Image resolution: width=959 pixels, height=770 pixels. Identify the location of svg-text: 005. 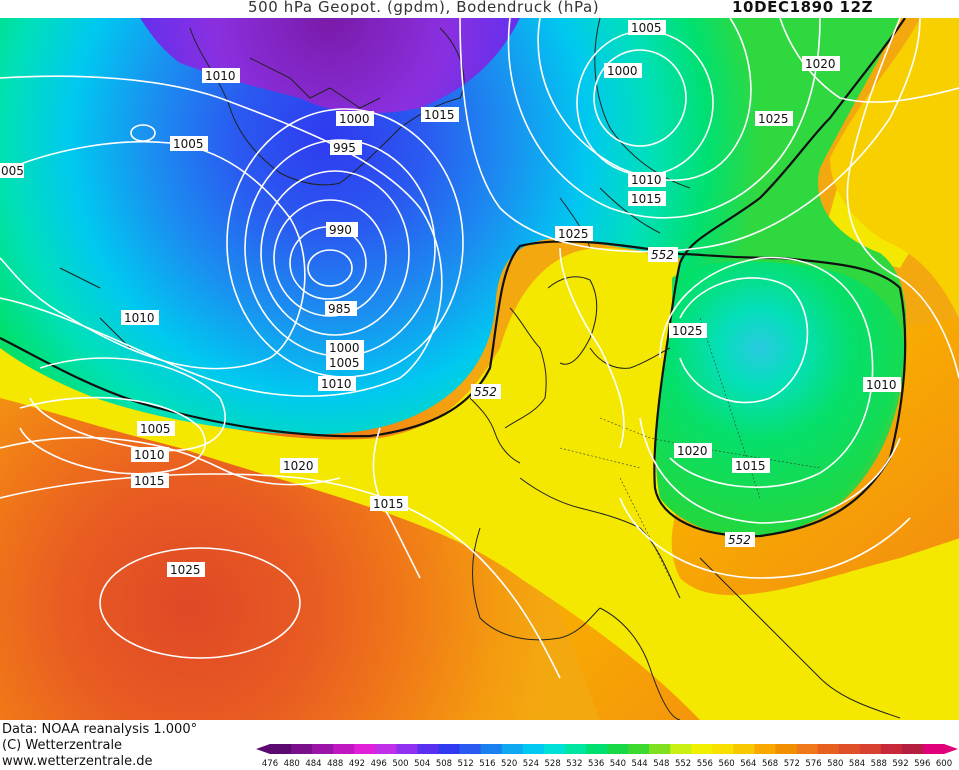
(12, 171).